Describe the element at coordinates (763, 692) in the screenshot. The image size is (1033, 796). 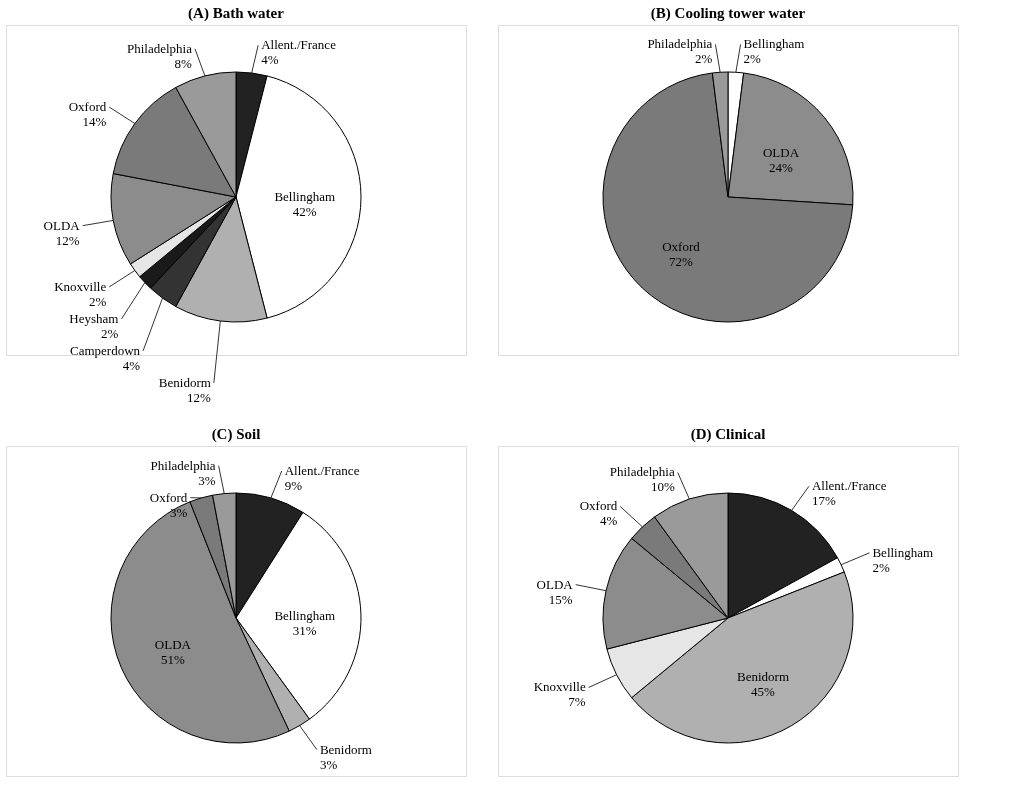
I see `data-label: 45%` at that location.